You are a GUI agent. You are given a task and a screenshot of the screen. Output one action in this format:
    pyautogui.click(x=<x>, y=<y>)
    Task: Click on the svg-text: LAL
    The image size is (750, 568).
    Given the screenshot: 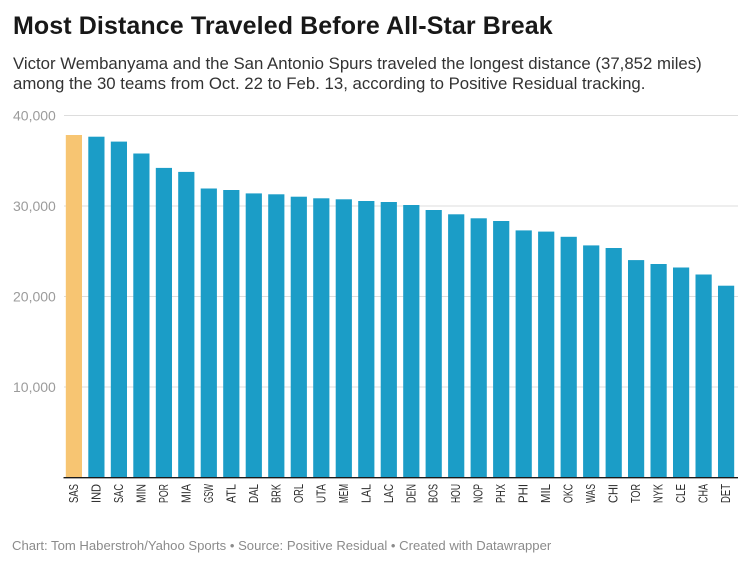 What is the action you would take?
    pyautogui.click(x=366, y=493)
    